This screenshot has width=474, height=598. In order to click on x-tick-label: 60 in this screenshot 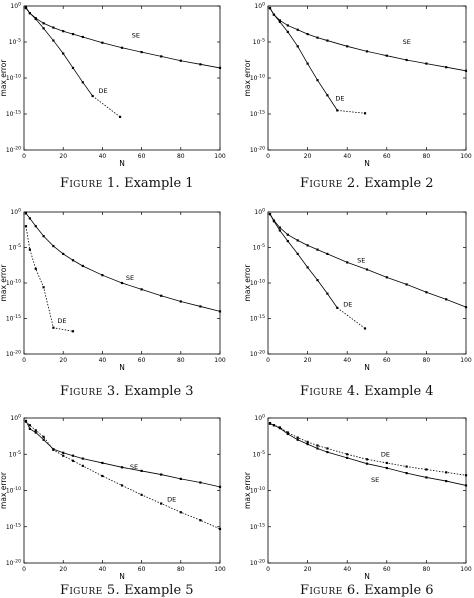, I will do `click(142, 360)`.